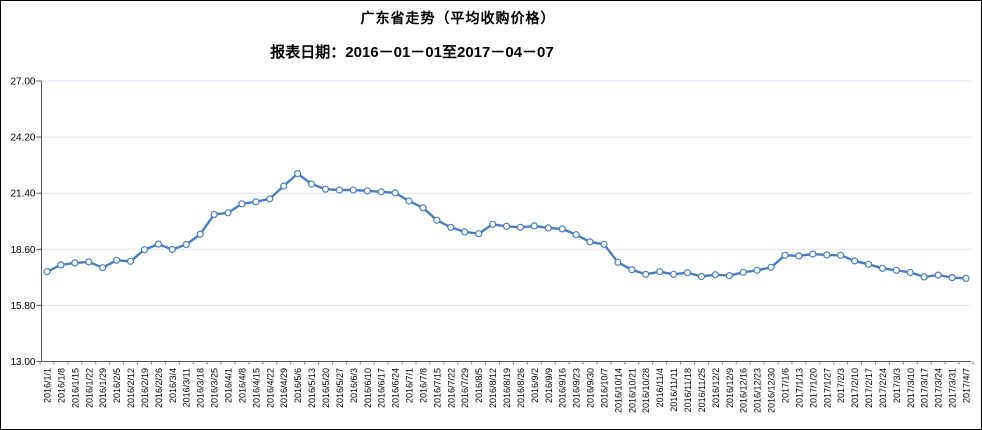  I want to click on y-axis-tick-label: 13.00, so click(22, 362).